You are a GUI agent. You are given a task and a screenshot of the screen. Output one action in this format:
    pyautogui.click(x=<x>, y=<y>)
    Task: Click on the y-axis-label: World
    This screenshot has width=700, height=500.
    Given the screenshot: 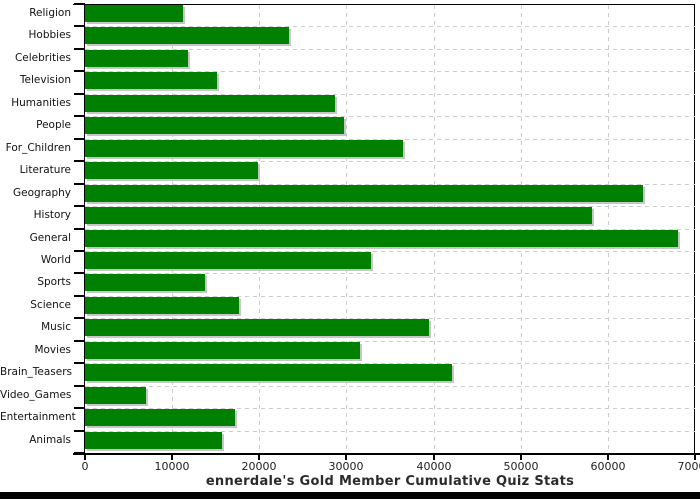 What is the action you would take?
    pyautogui.click(x=55, y=260)
    